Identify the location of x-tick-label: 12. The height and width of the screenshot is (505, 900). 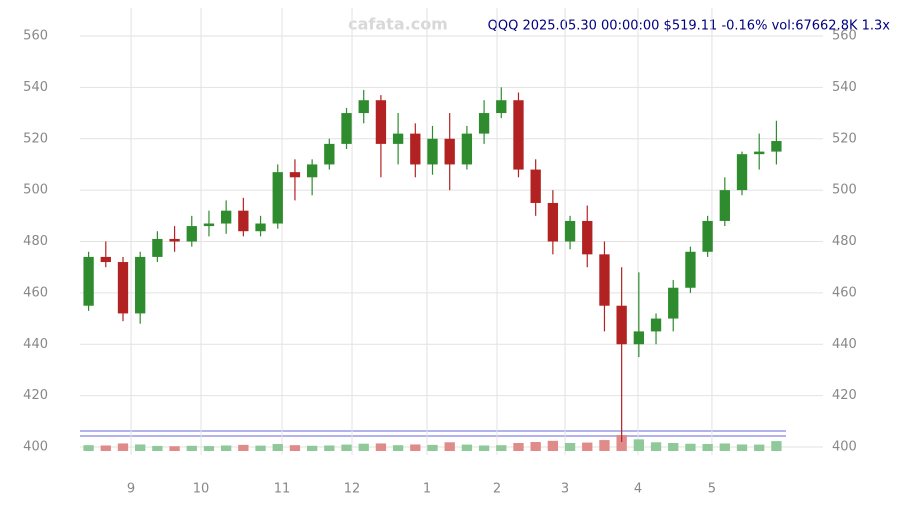
(352, 489).